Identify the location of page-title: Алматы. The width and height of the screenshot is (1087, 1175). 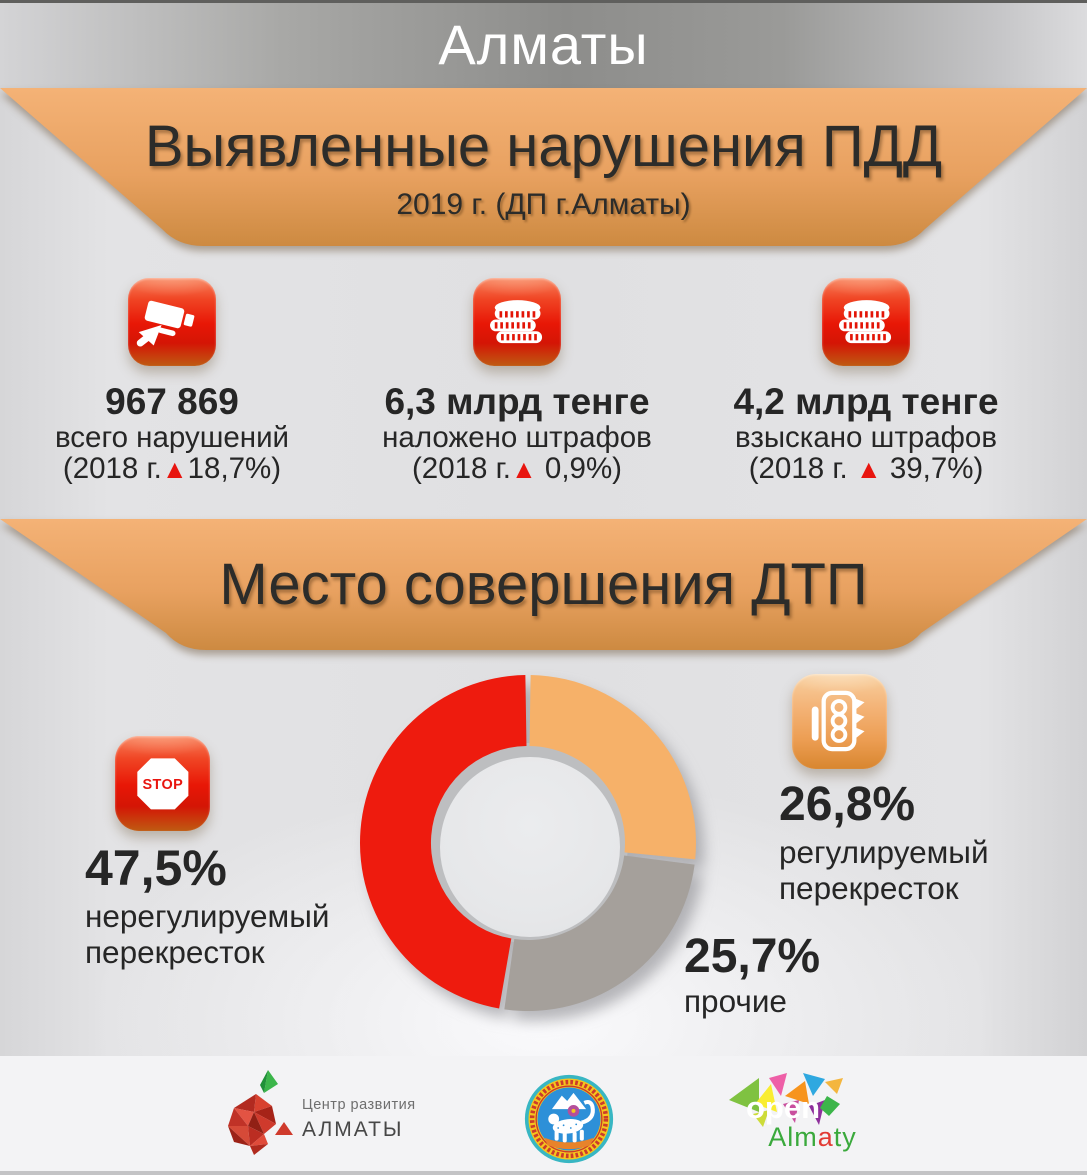
(543, 44).